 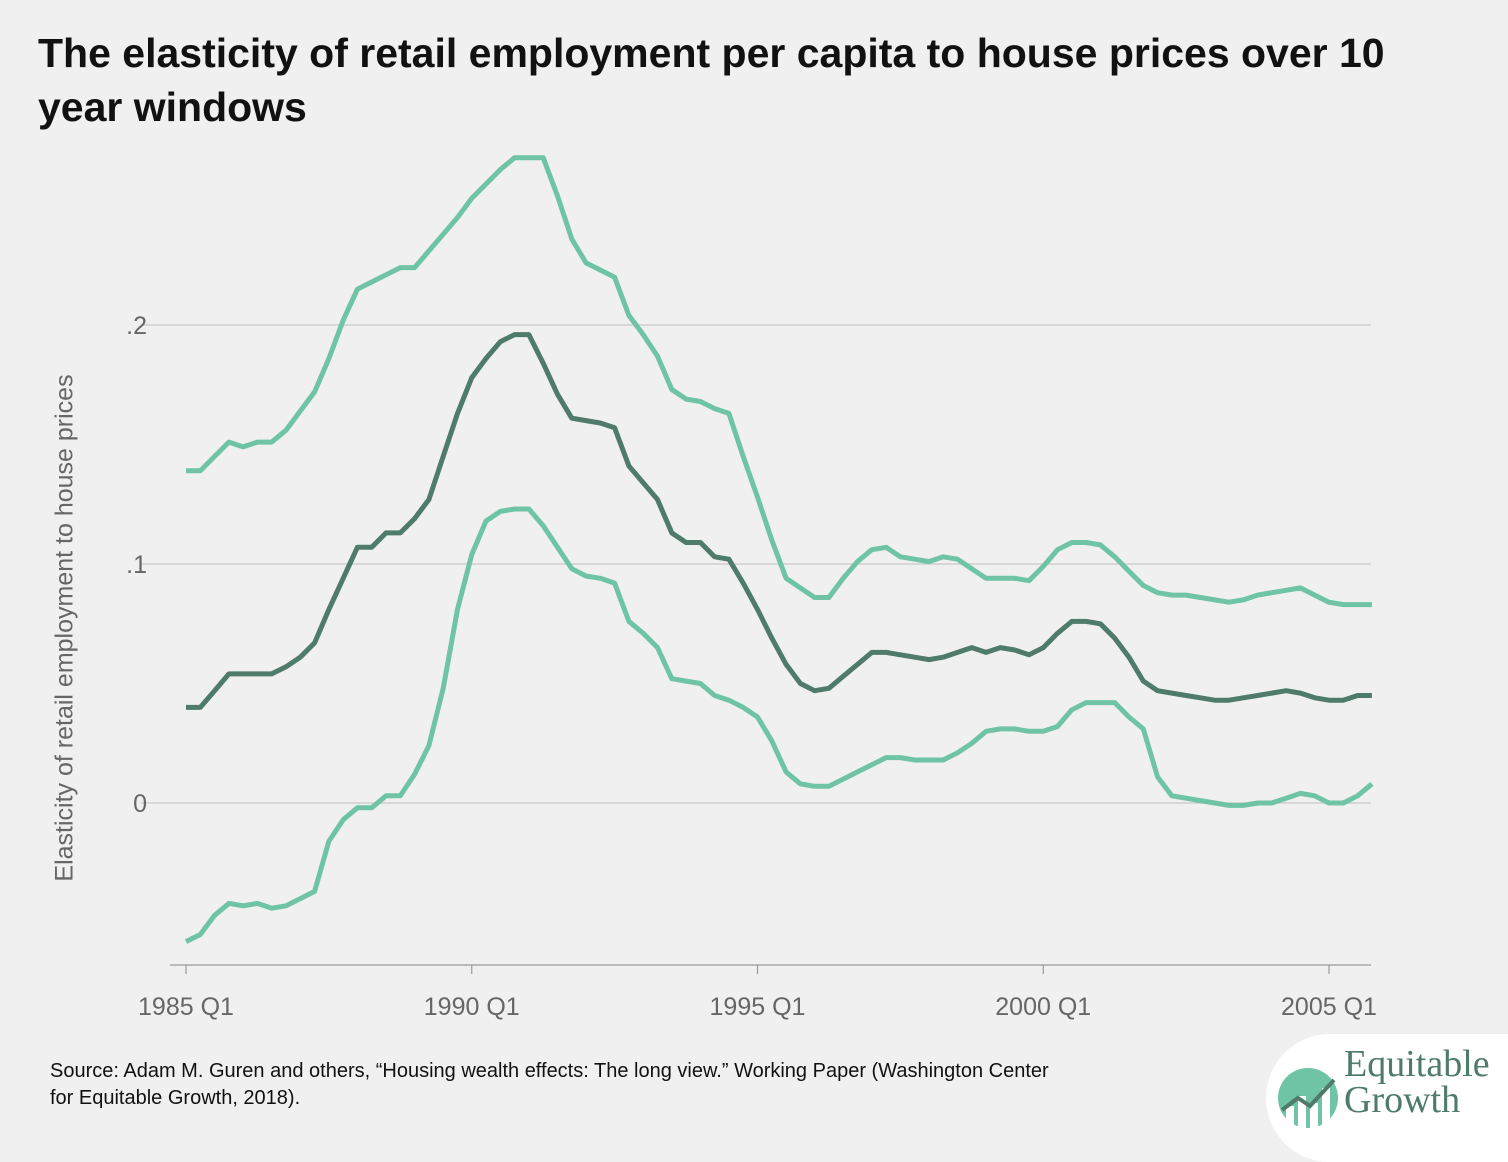 I want to click on rising-line-chart-logo-icon, so click(x=1308, y=1098).